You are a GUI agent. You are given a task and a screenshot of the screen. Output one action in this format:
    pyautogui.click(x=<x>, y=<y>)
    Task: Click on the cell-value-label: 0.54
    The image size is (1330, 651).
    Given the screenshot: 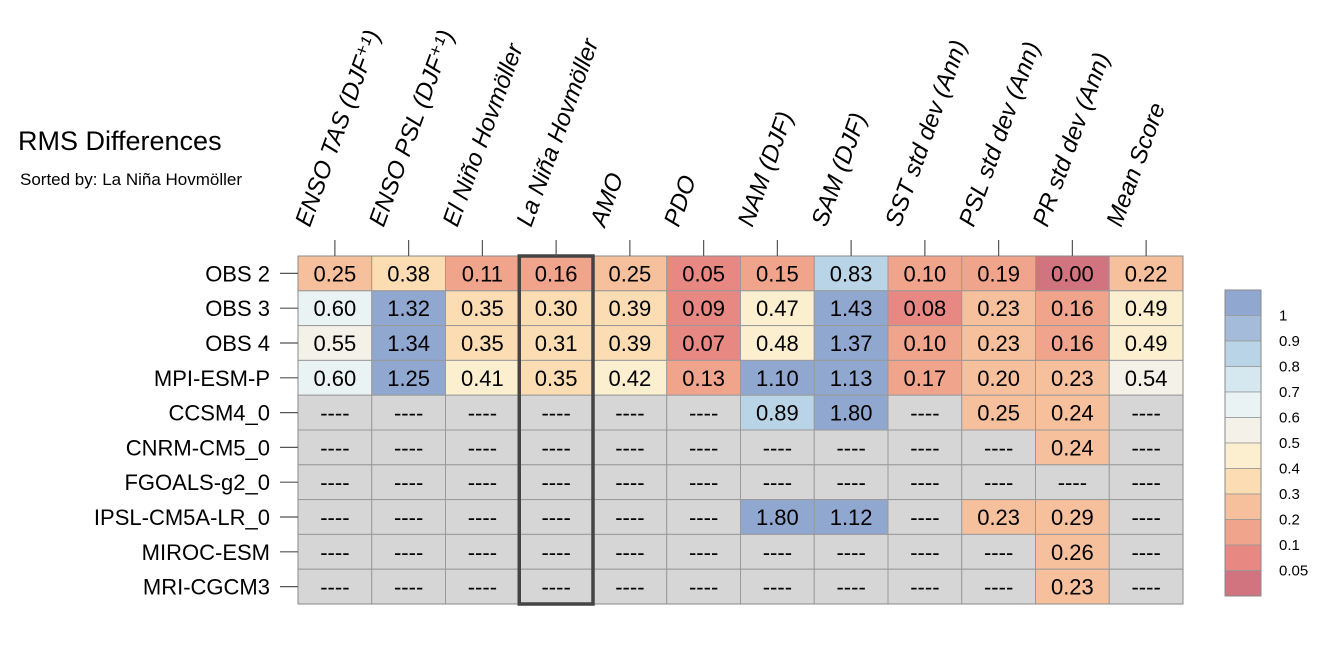 What is the action you would take?
    pyautogui.click(x=1146, y=378)
    